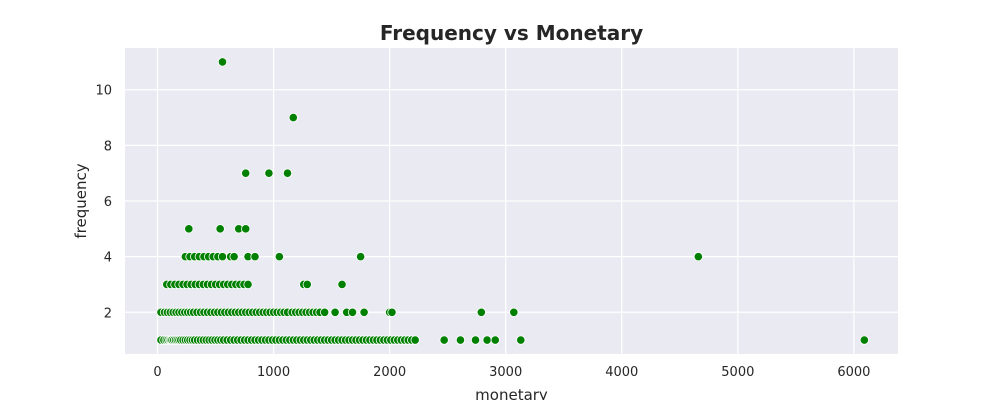 The image size is (1000, 400). What do you see at coordinates (108, 146) in the screenshot?
I see `y-tick-label: 8` at bounding box center [108, 146].